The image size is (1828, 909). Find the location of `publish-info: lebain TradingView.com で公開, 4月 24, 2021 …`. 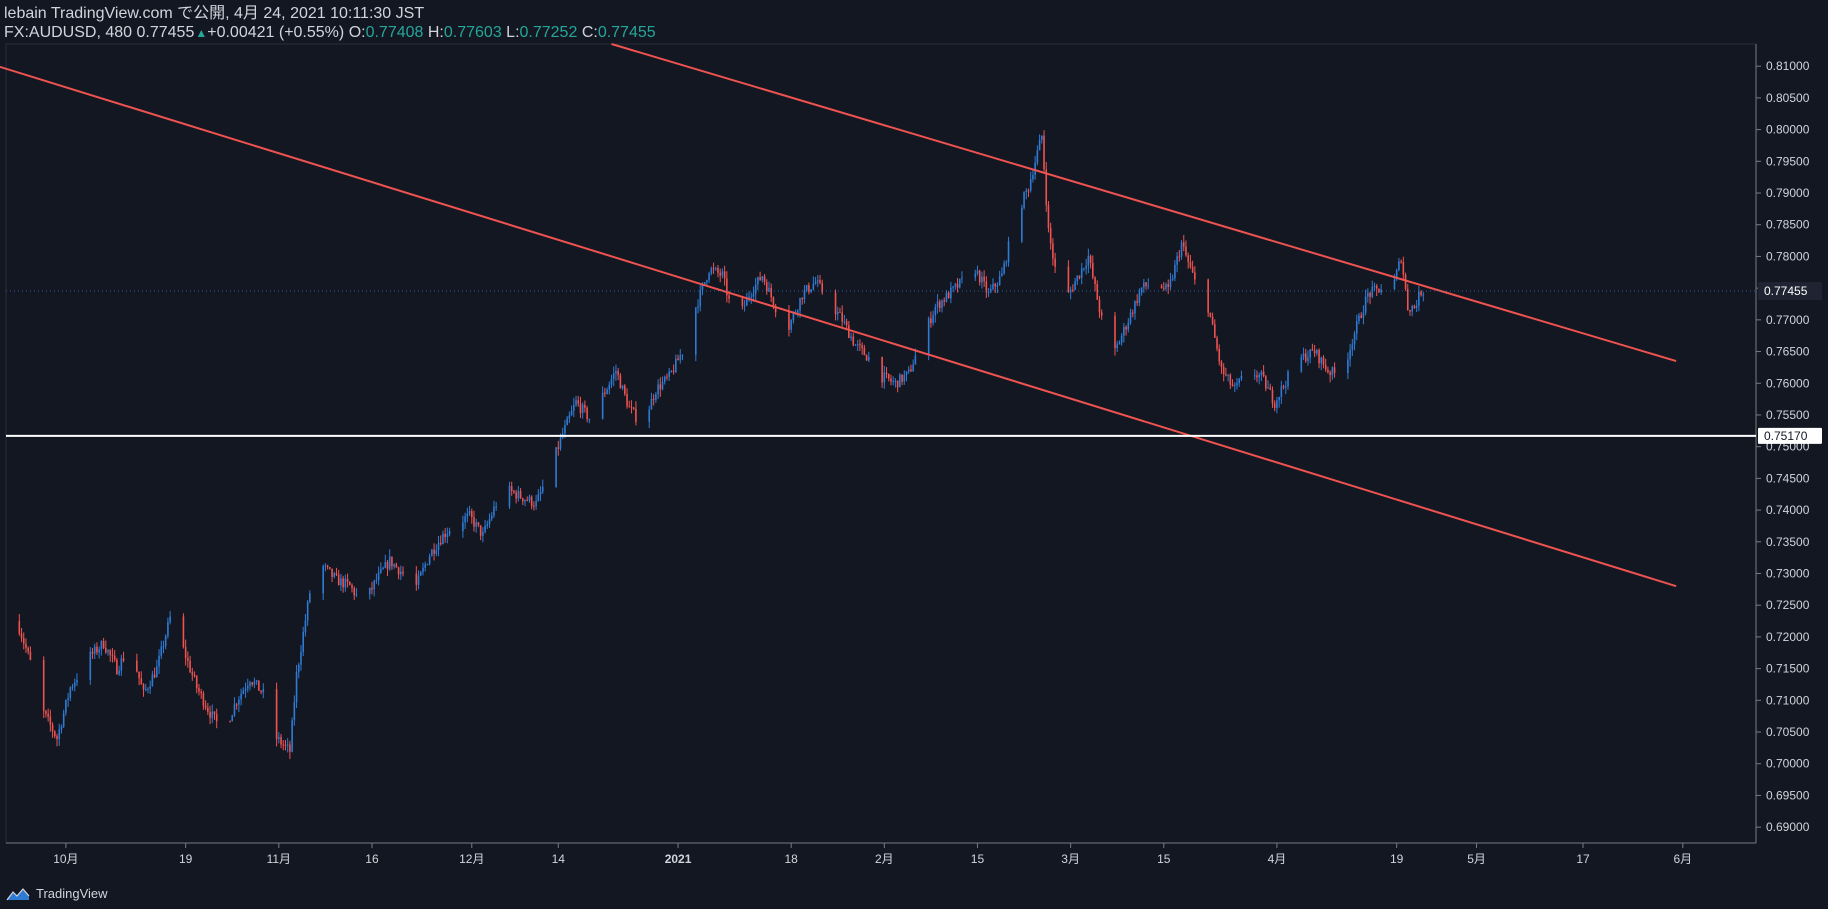

publish-info: lebain TradingView.com で公開, 4月 24, 2021 … is located at coordinates (214, 13).